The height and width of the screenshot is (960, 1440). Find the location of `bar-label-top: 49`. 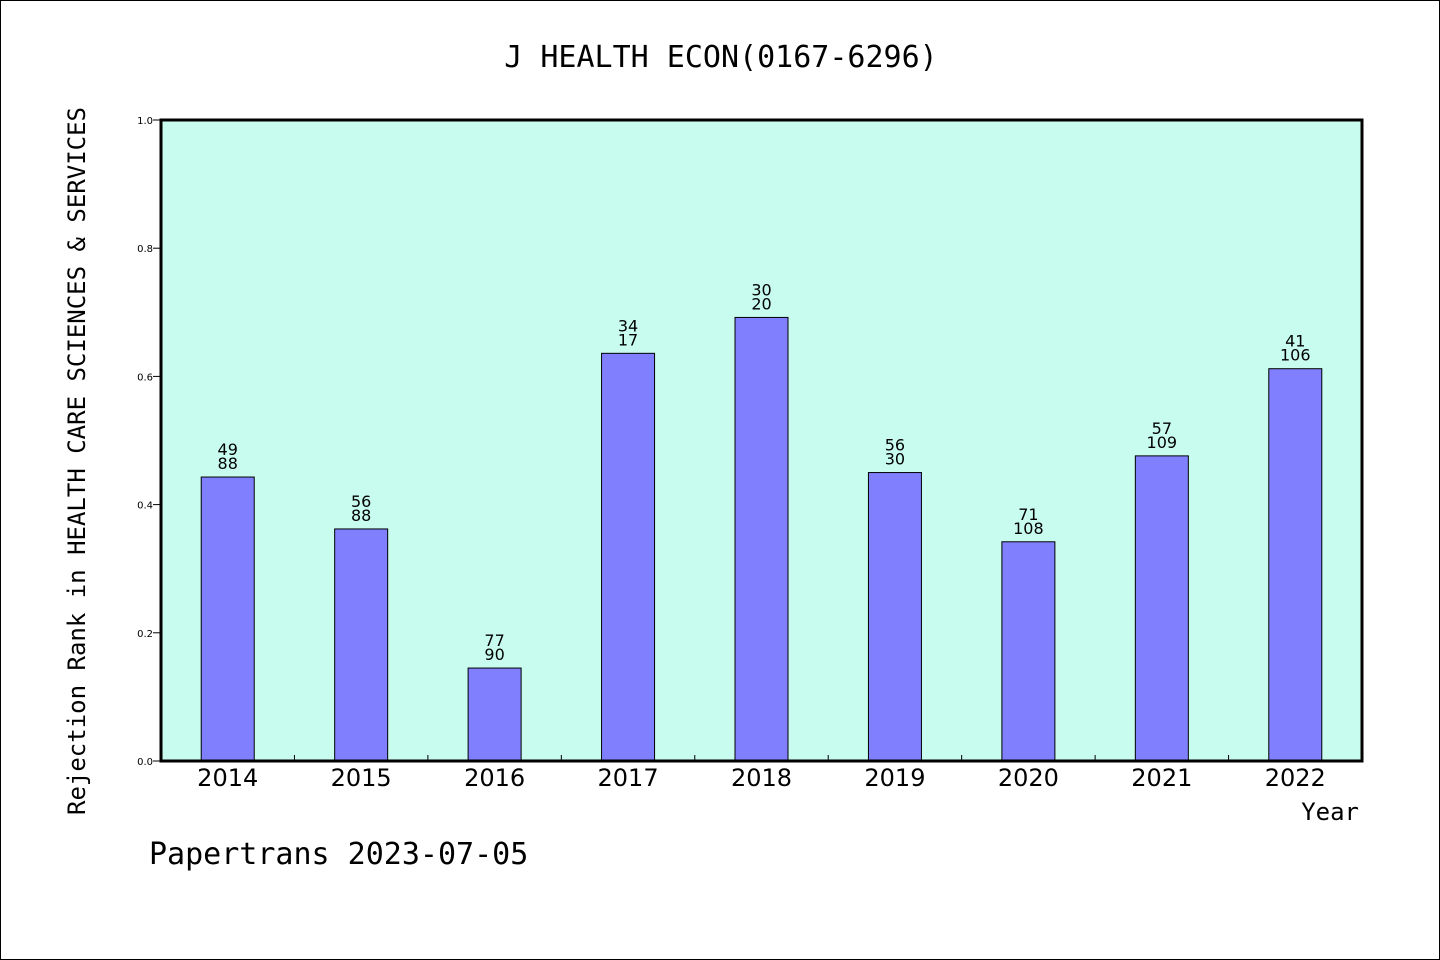

bar-label-top: 49 is located at coordinates (228, 449).